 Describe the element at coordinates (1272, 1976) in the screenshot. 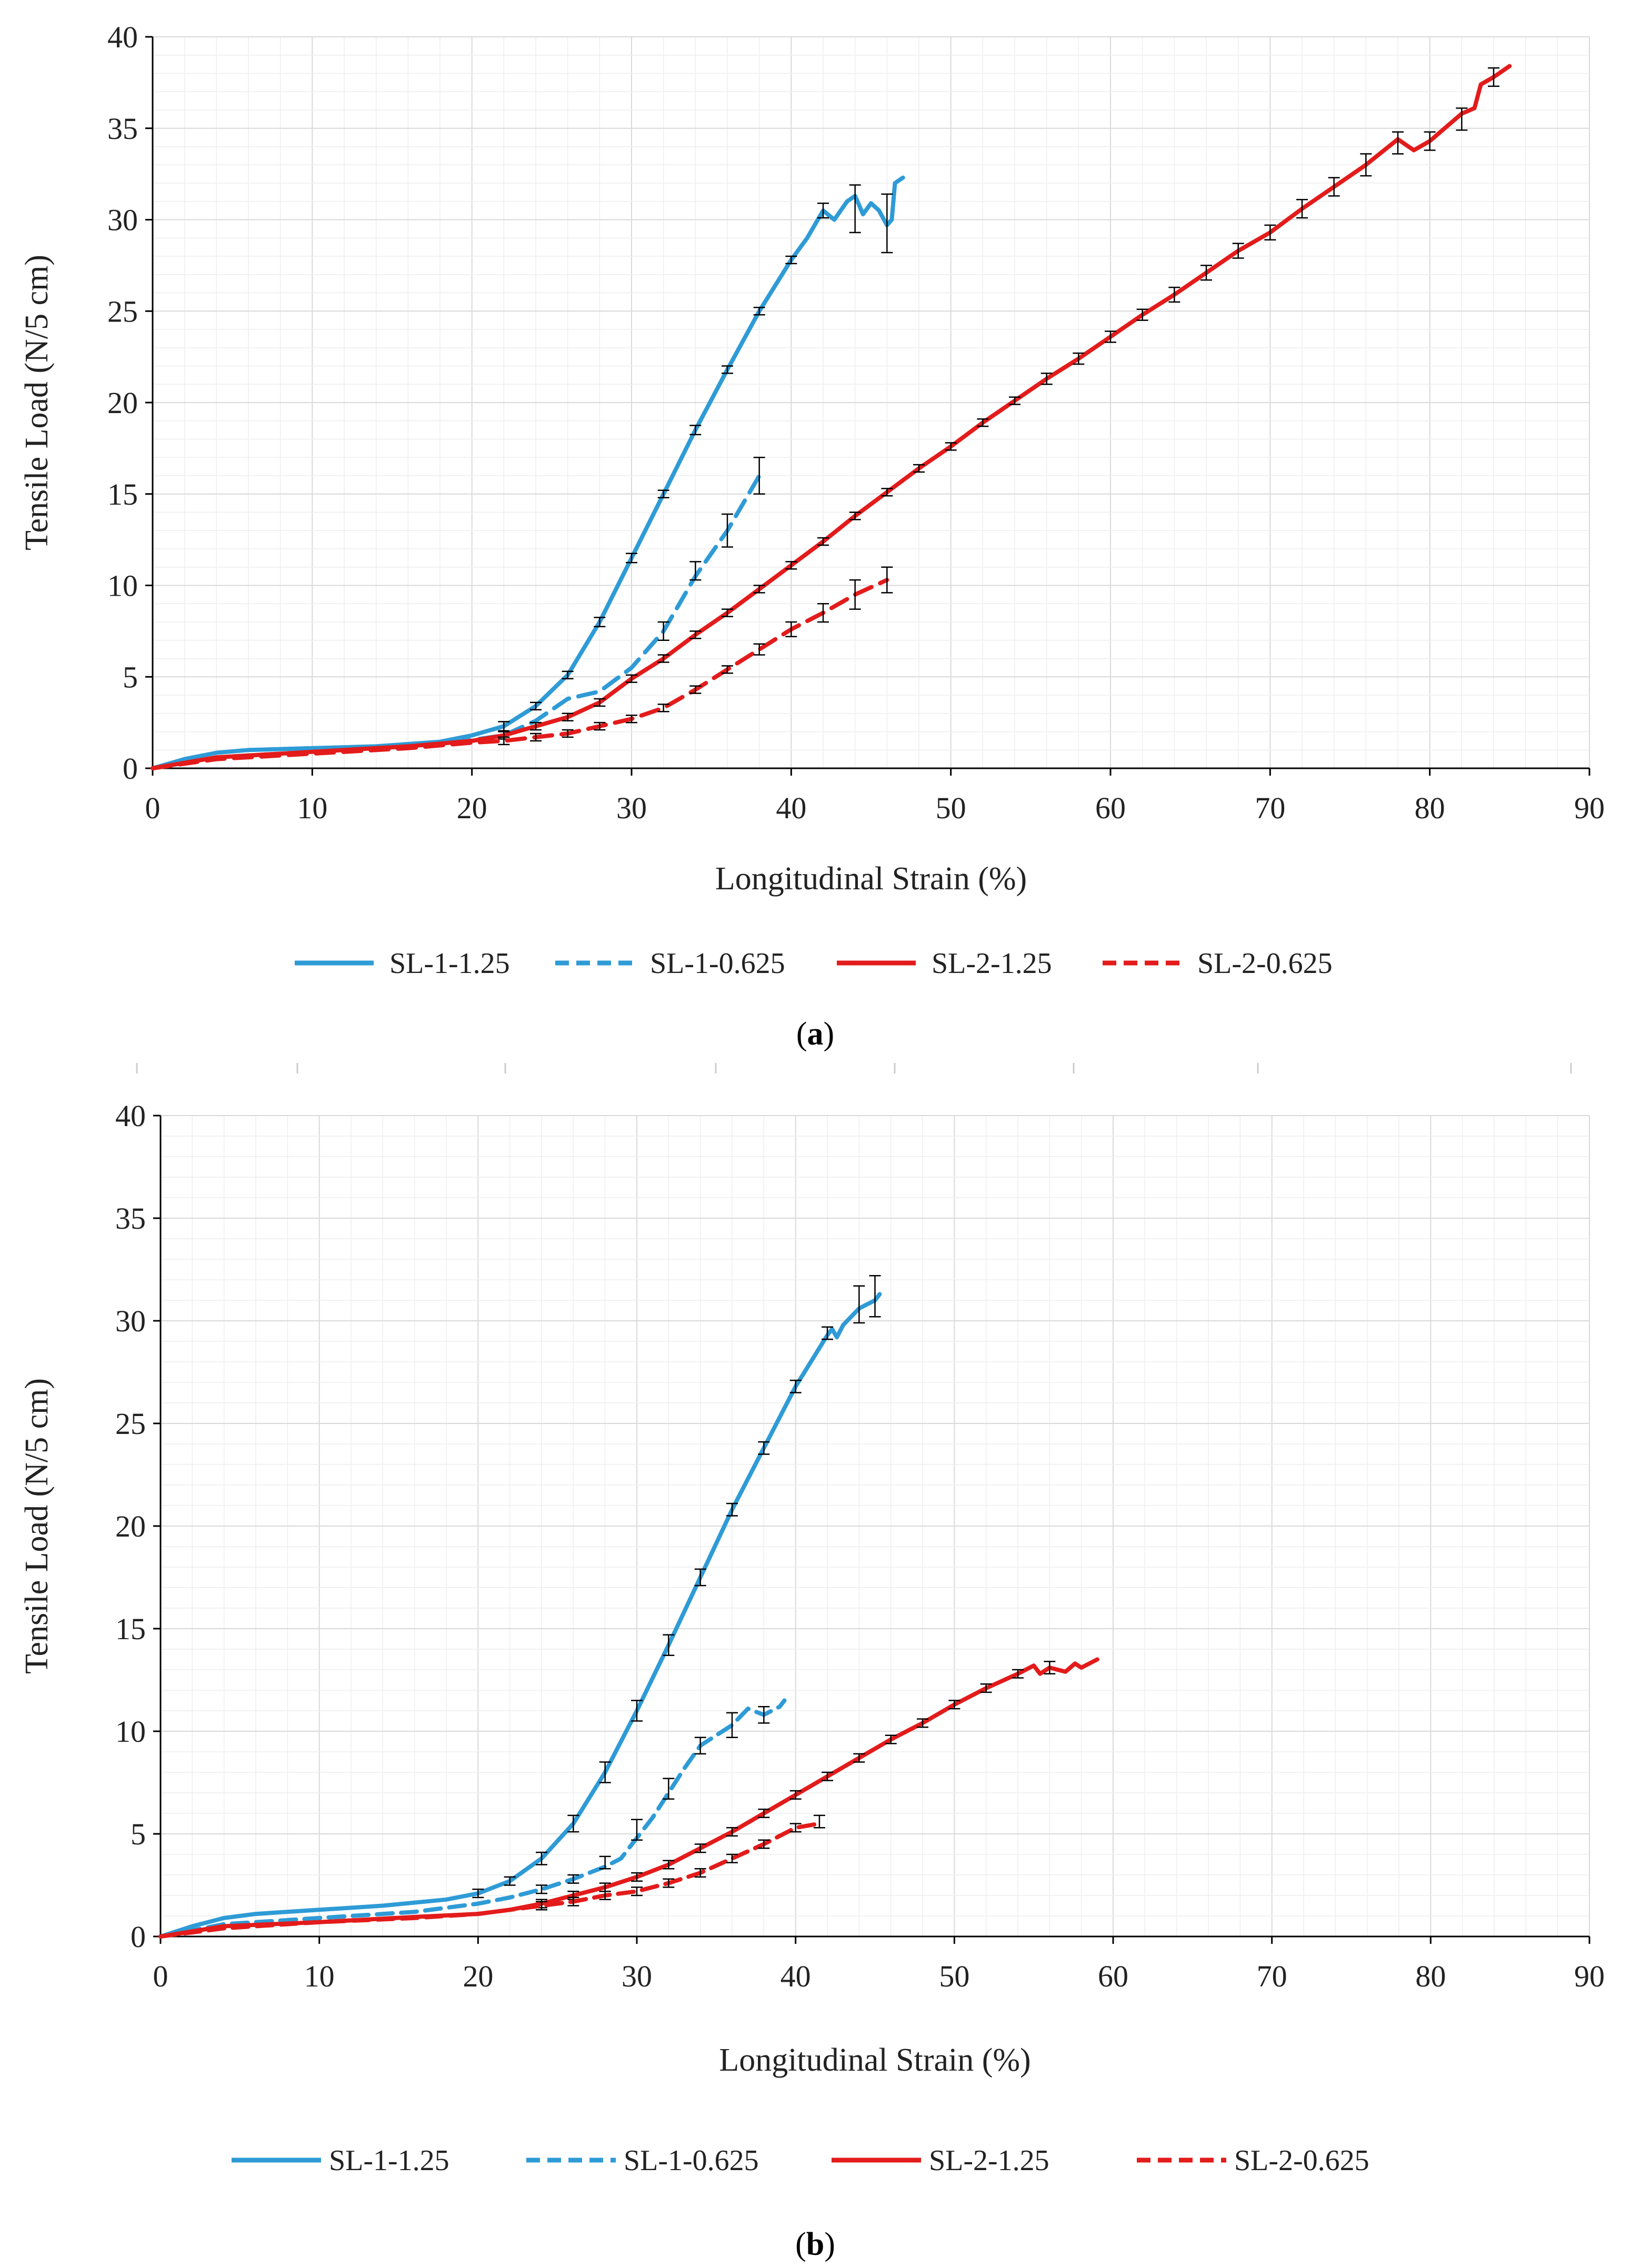

I see `x-tick-label: 70` at that location.